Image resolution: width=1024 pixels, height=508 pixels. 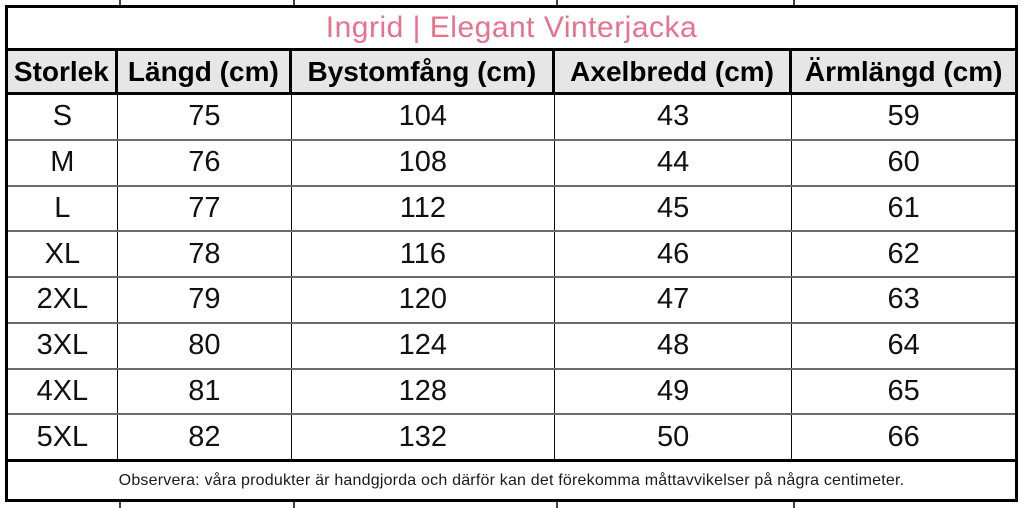 What do you see at coordinates (423, 437) in the screenshot?
I see `measurement-cell: 132` at bounding box center [423, 437].